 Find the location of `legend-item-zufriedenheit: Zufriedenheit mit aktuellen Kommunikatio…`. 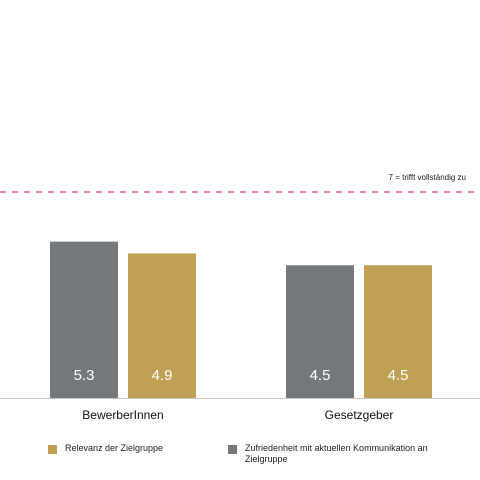

legend-item-zufriedenheit: Zufriedenheit mit aktuellen Kommunikatio… is located at coordinates (340, 454).